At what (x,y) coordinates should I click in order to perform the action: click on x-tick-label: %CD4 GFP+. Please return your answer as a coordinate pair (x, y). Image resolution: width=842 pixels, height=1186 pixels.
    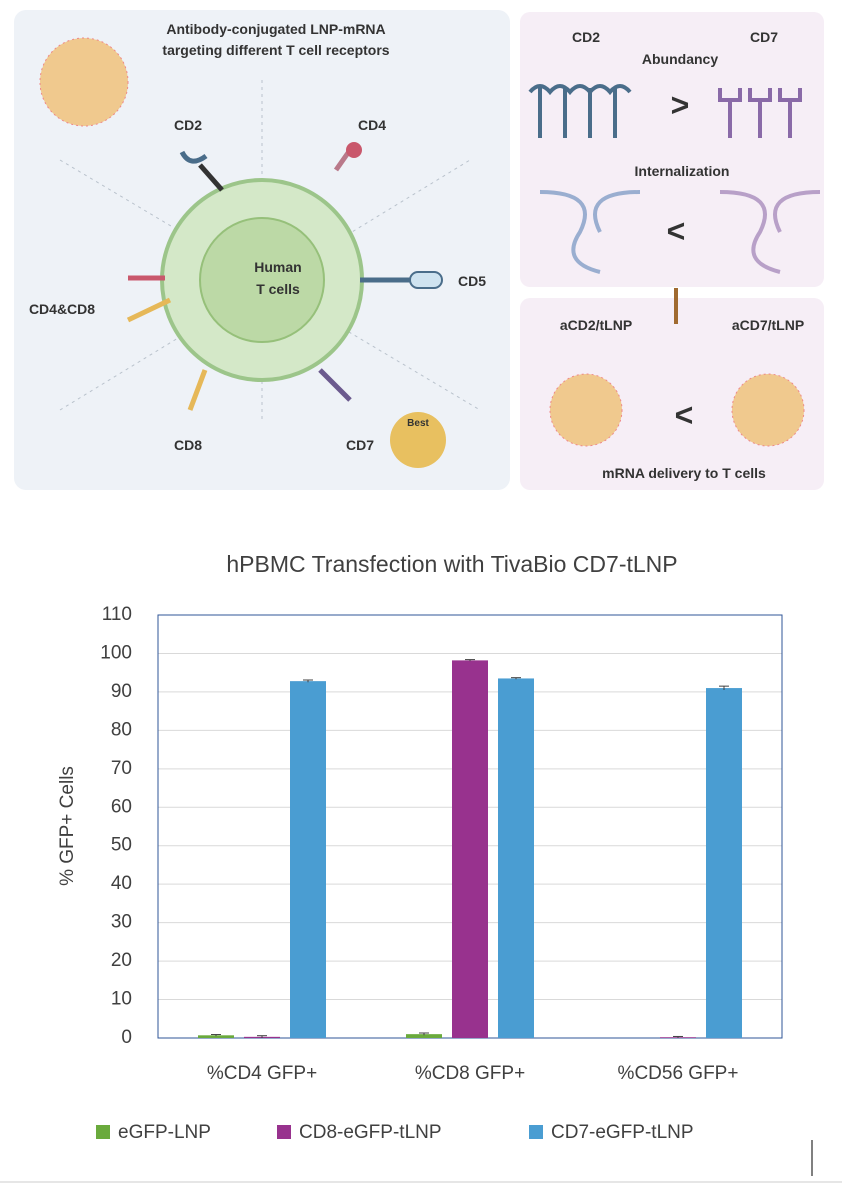
    Looking at the image, I should click on (262, 1073).